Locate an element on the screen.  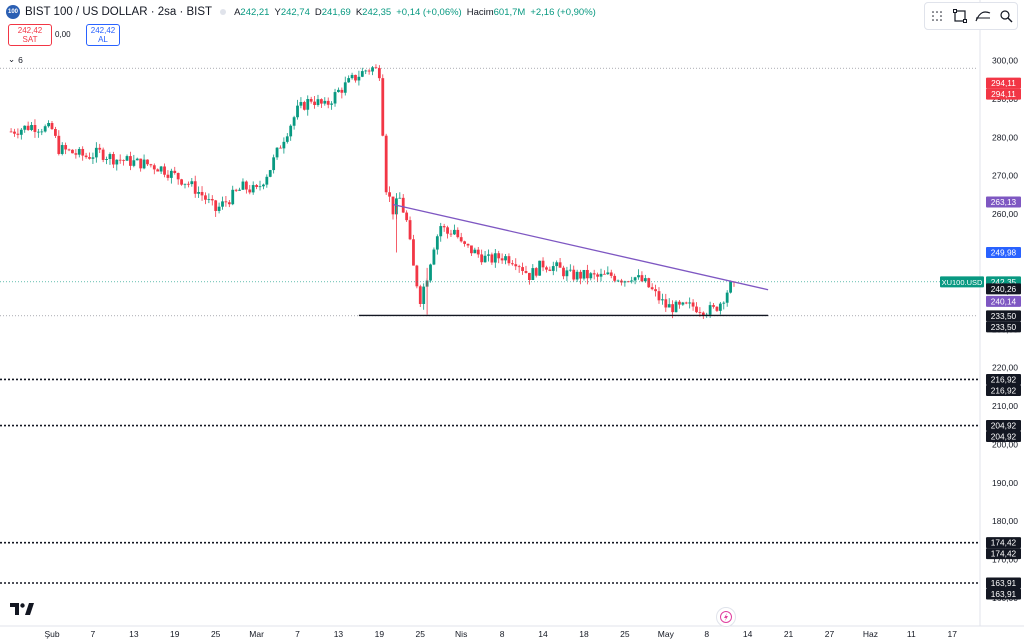
svg-text: 249,98 is located at coordinates (1004, 253).